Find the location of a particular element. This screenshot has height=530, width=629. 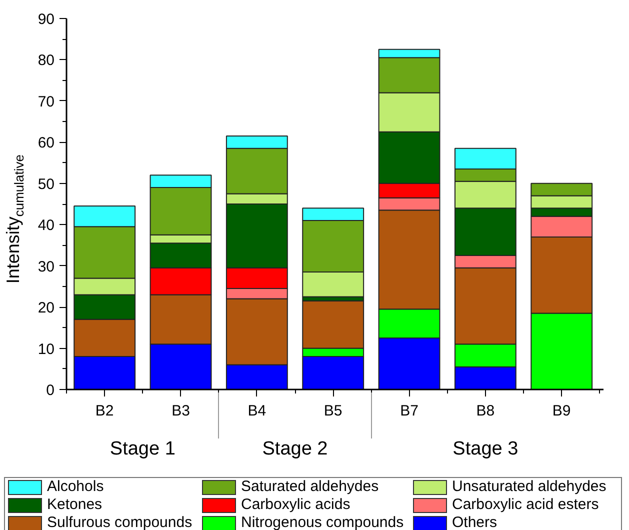

legend-label: Others is located at coordinates (475, 521).